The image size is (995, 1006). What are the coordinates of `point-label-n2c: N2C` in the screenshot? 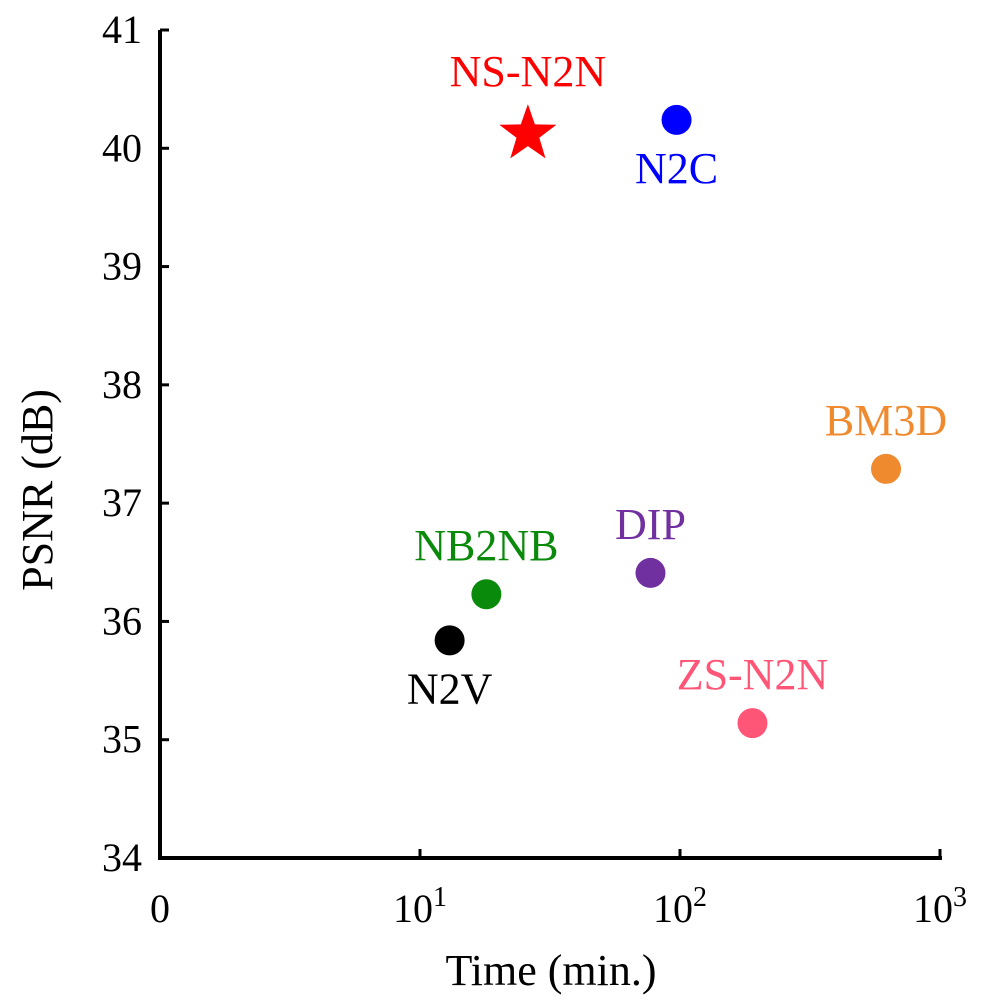 It's located at (676, 168).